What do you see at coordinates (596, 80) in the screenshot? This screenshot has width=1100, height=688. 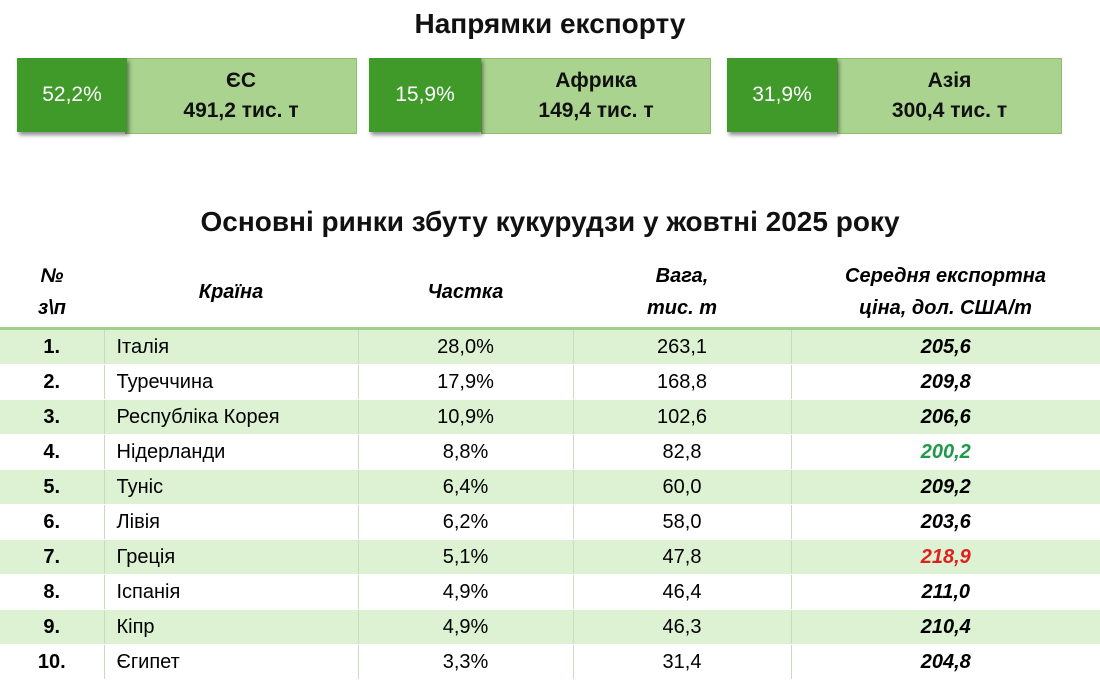 I see `export-region-label: Африка` at bounding box center [596, 80].